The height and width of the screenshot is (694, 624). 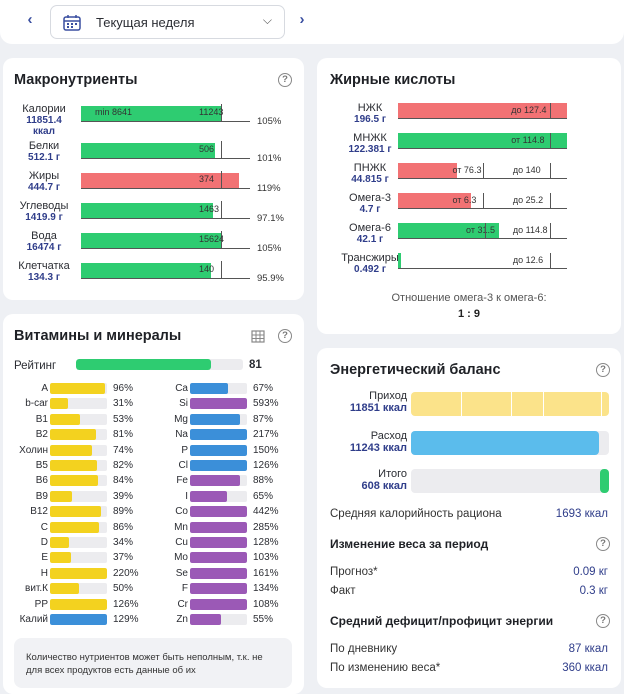 What do you see at coordinates (123, 404) in the screenshot?
I see `nutrient-percent: 31%` at bounding box center [123, 404].